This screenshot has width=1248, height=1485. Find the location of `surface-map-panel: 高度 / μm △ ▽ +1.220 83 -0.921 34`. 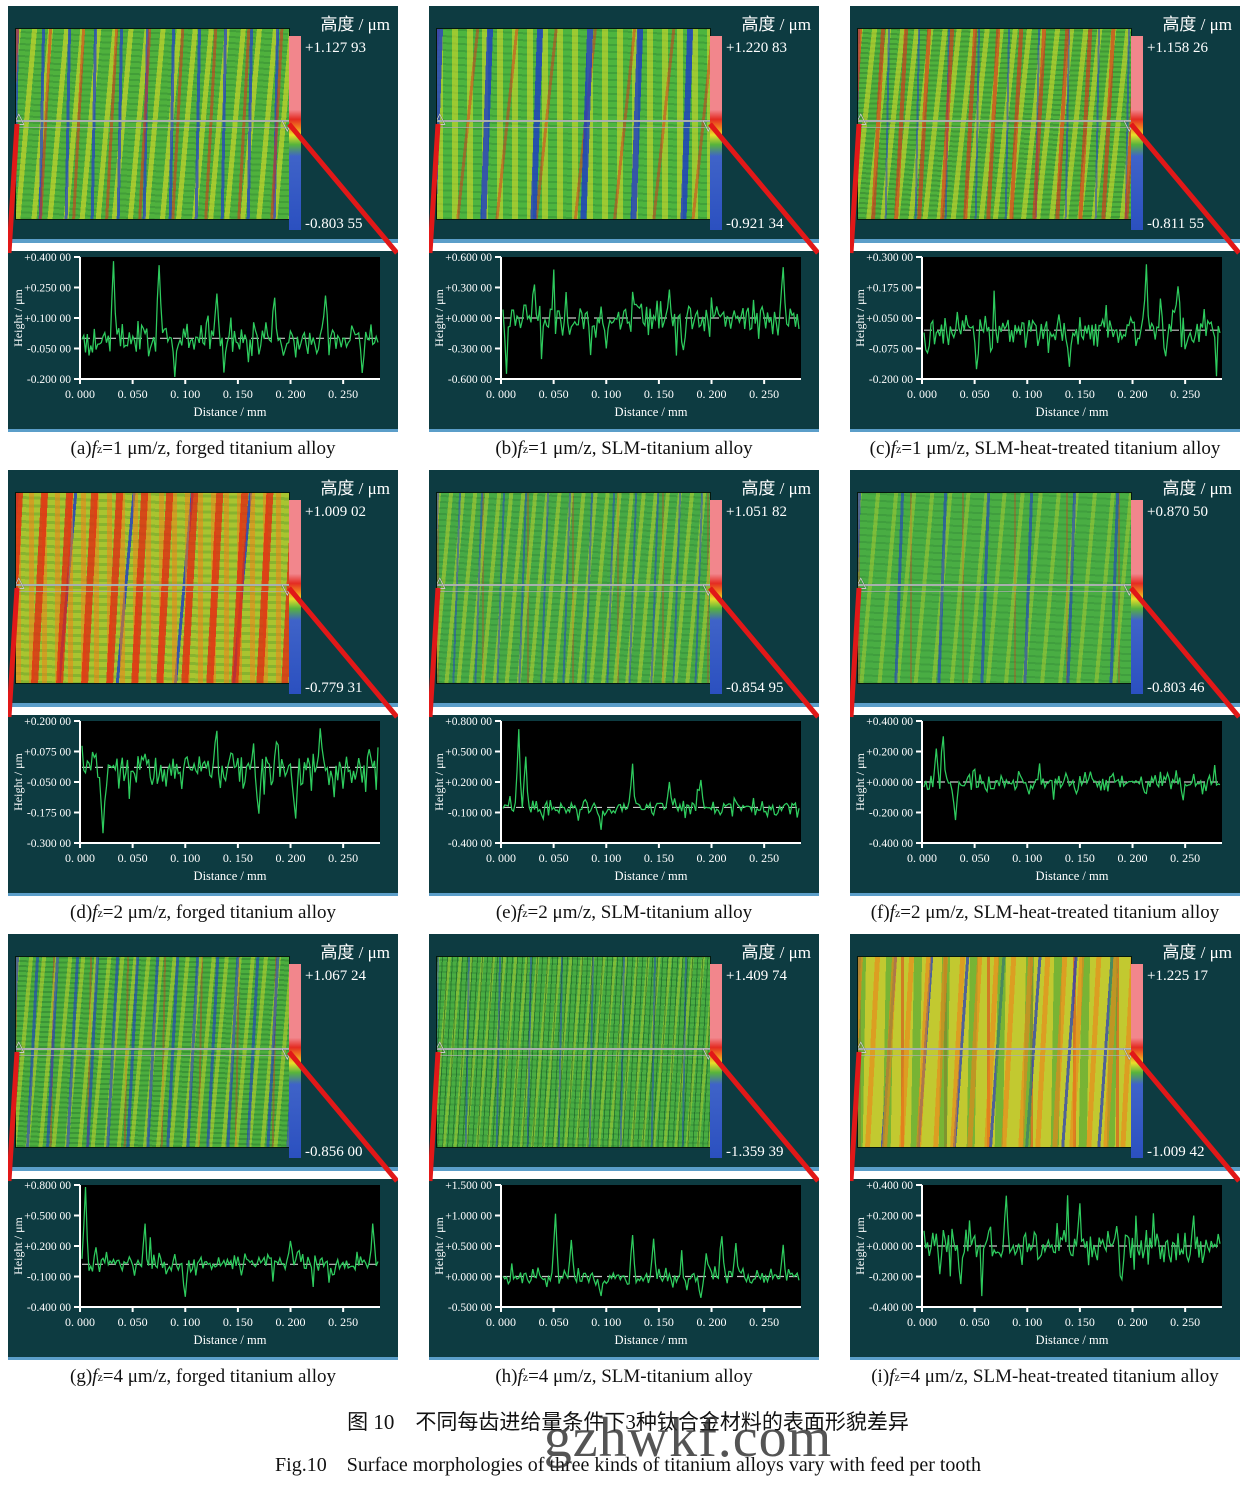

surface-map-panel: 高度 / μm △ ▽ +1.220 83 -0.921 34 is located at coordinates (624, 124).